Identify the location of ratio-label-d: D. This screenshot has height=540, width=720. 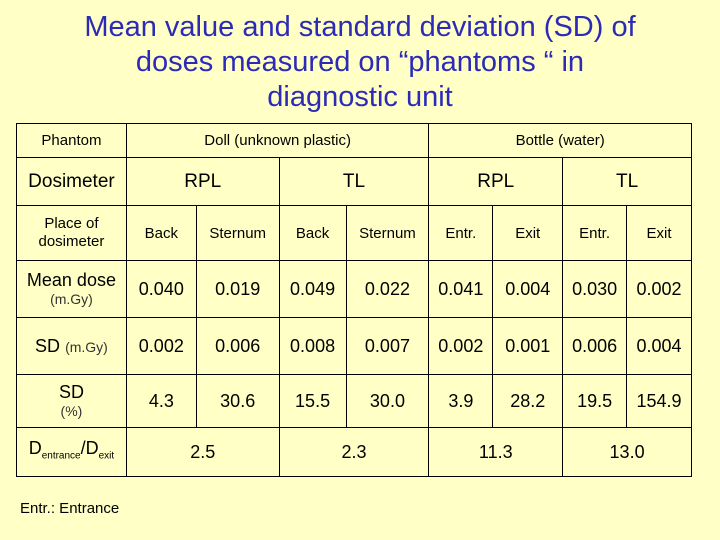
(35, 447).